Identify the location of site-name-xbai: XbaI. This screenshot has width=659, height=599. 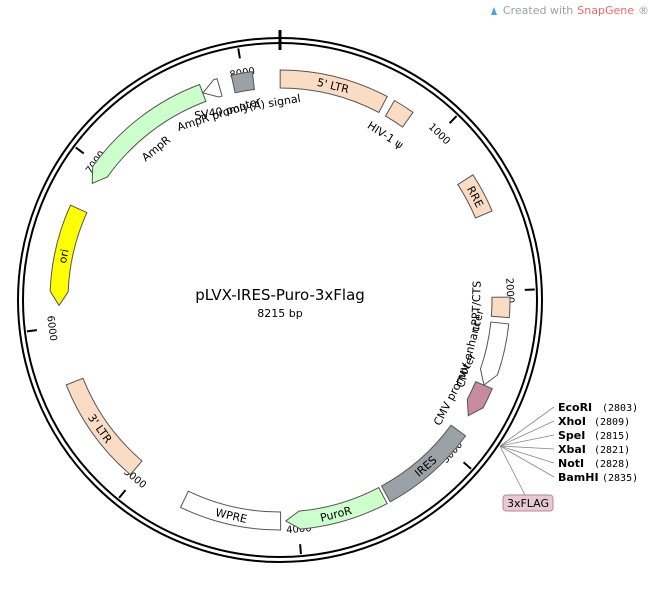
(572, 449).